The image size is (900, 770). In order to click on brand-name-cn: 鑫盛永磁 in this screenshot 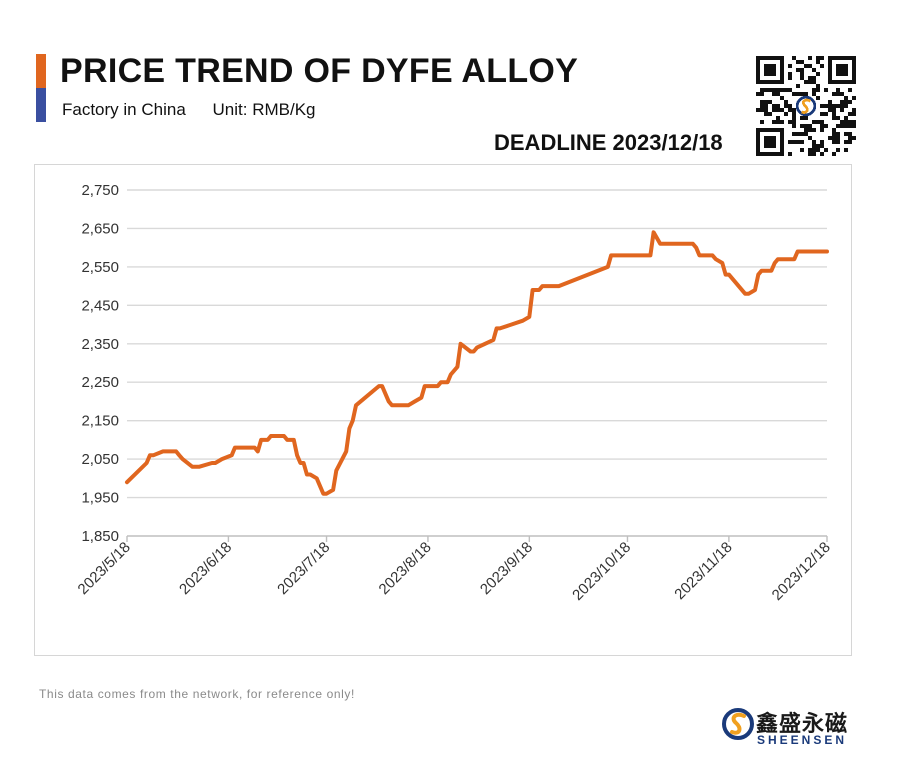, I will do `click(802, 724)`.